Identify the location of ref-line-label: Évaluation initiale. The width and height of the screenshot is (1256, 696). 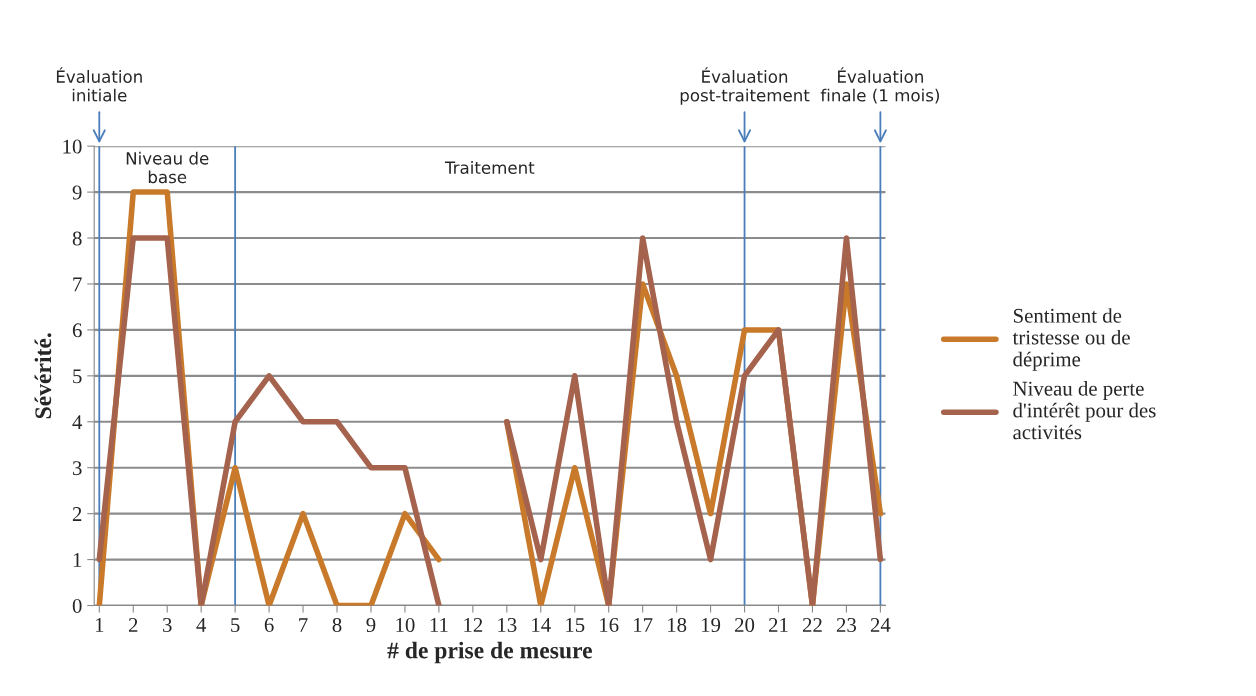
(99, 84).